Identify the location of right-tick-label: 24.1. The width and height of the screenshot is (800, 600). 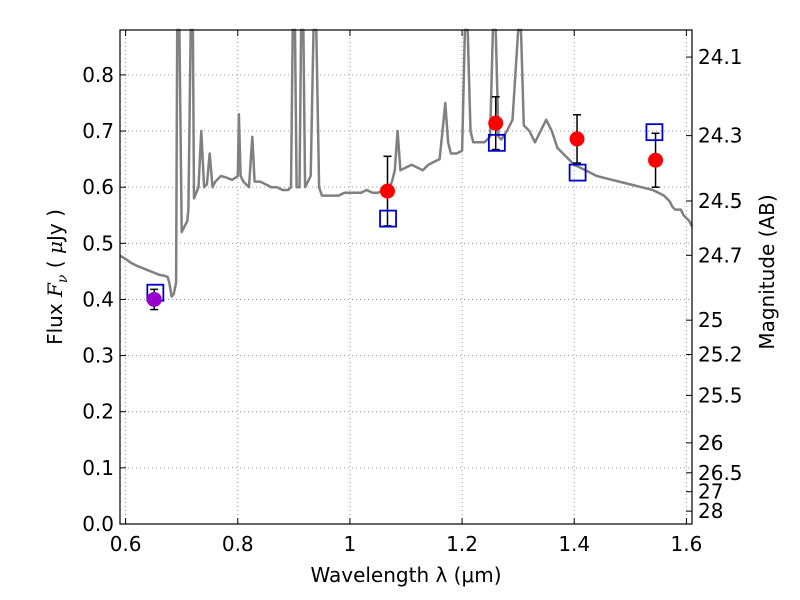
(720, 57).